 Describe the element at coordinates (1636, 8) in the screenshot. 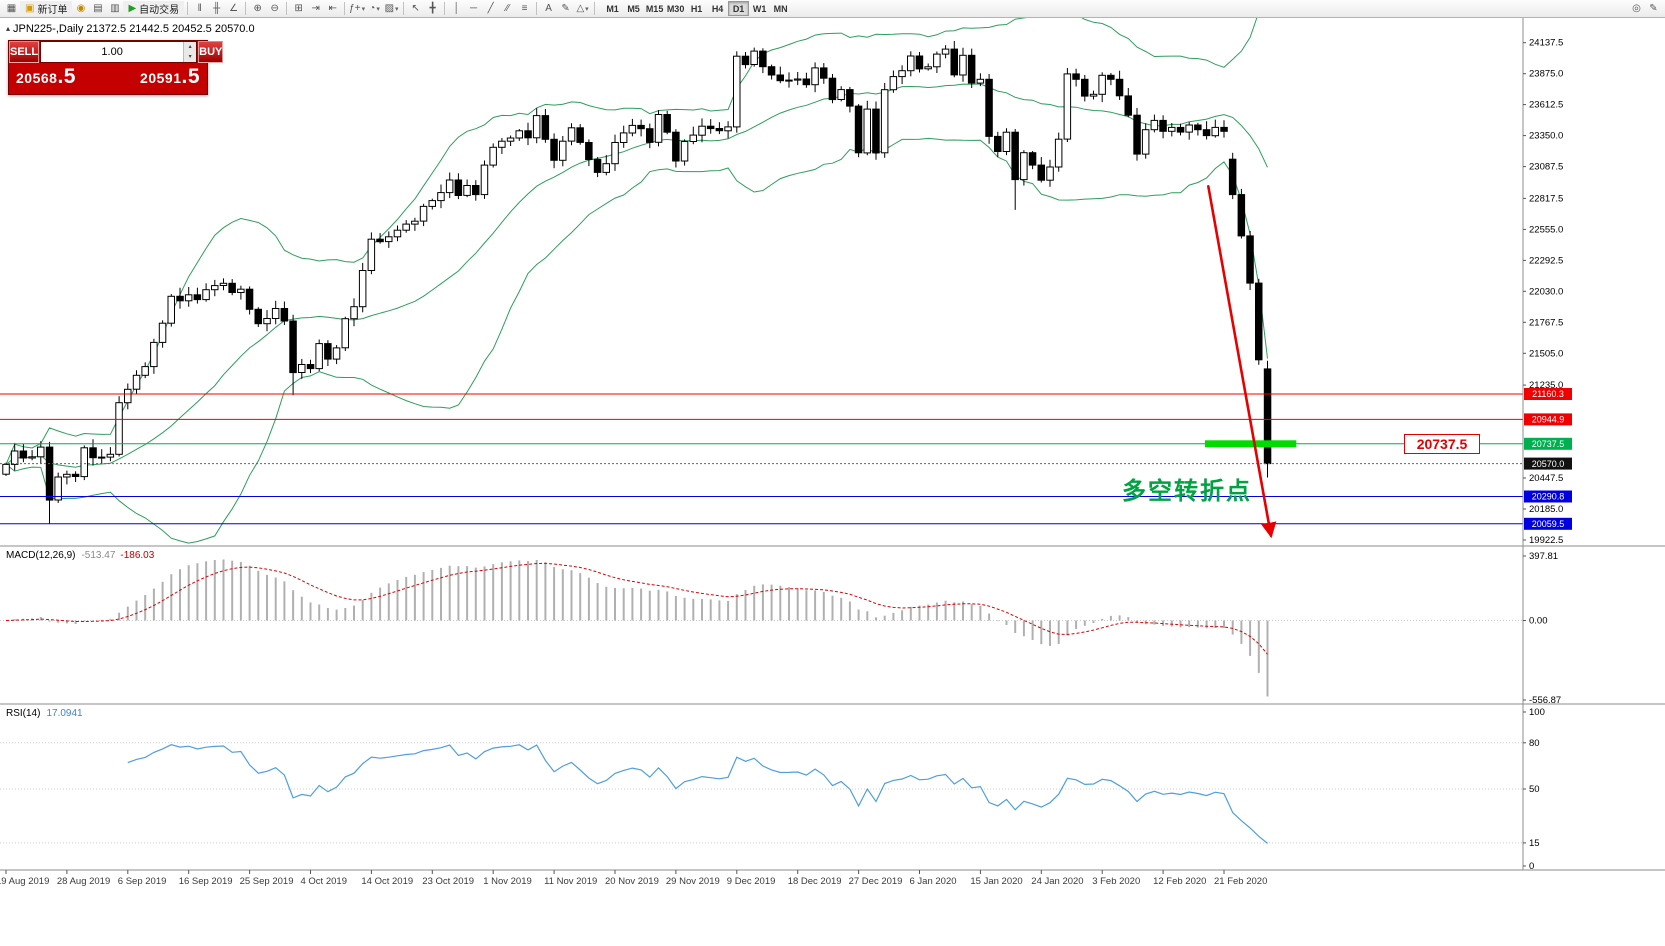

I see `magnifier-icon: ◎` at that location.